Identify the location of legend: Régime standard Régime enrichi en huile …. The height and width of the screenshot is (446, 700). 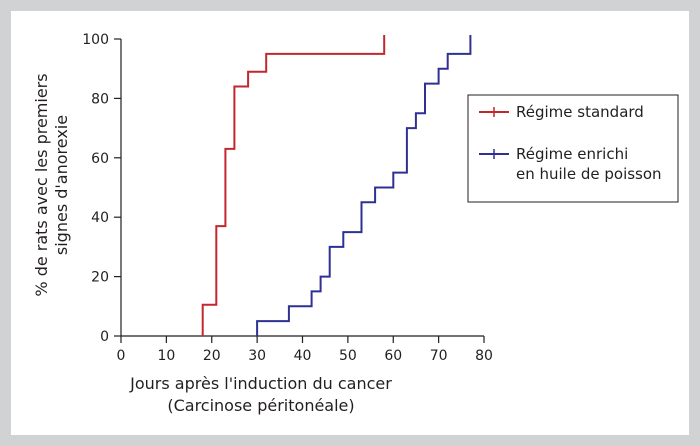
(573, 148).